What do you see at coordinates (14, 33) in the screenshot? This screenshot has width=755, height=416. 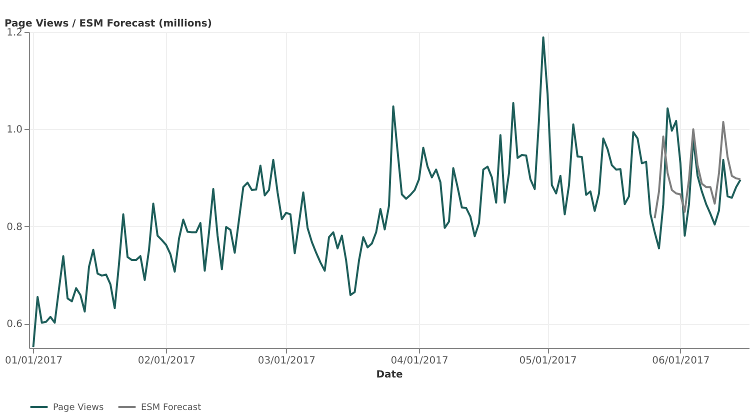 I see `y-tick-label: 1.2` at bounding box center [14, 33].